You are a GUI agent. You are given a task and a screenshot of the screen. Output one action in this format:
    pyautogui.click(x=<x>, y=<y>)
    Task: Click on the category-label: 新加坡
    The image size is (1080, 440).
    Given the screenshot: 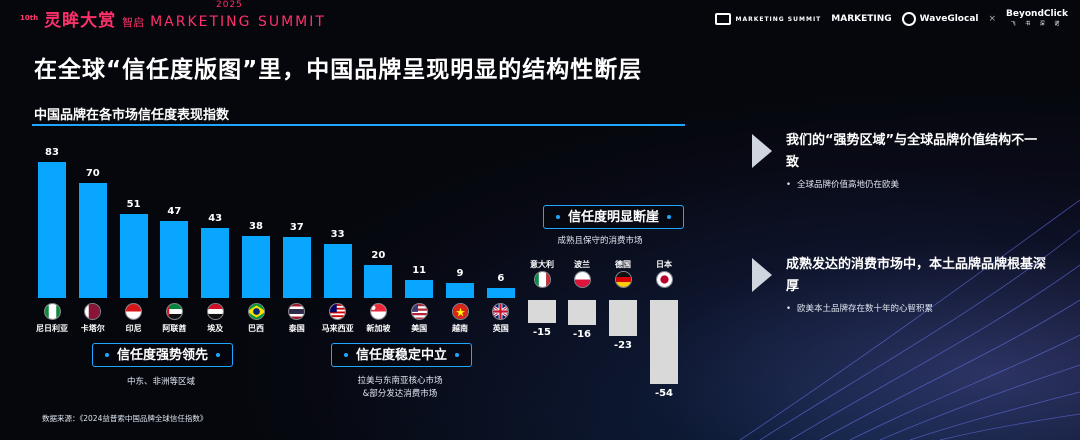 What is the action you would take?
    pyautogui.click(x=378, y=328)
    